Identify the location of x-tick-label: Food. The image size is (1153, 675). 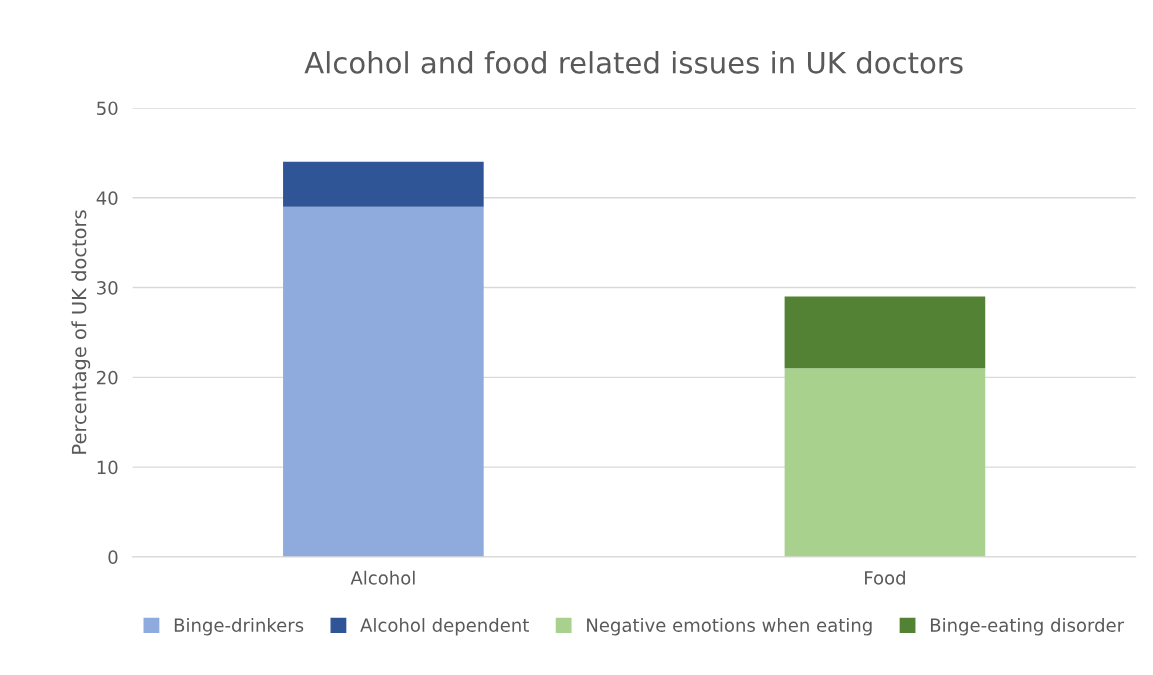
(885, 577).